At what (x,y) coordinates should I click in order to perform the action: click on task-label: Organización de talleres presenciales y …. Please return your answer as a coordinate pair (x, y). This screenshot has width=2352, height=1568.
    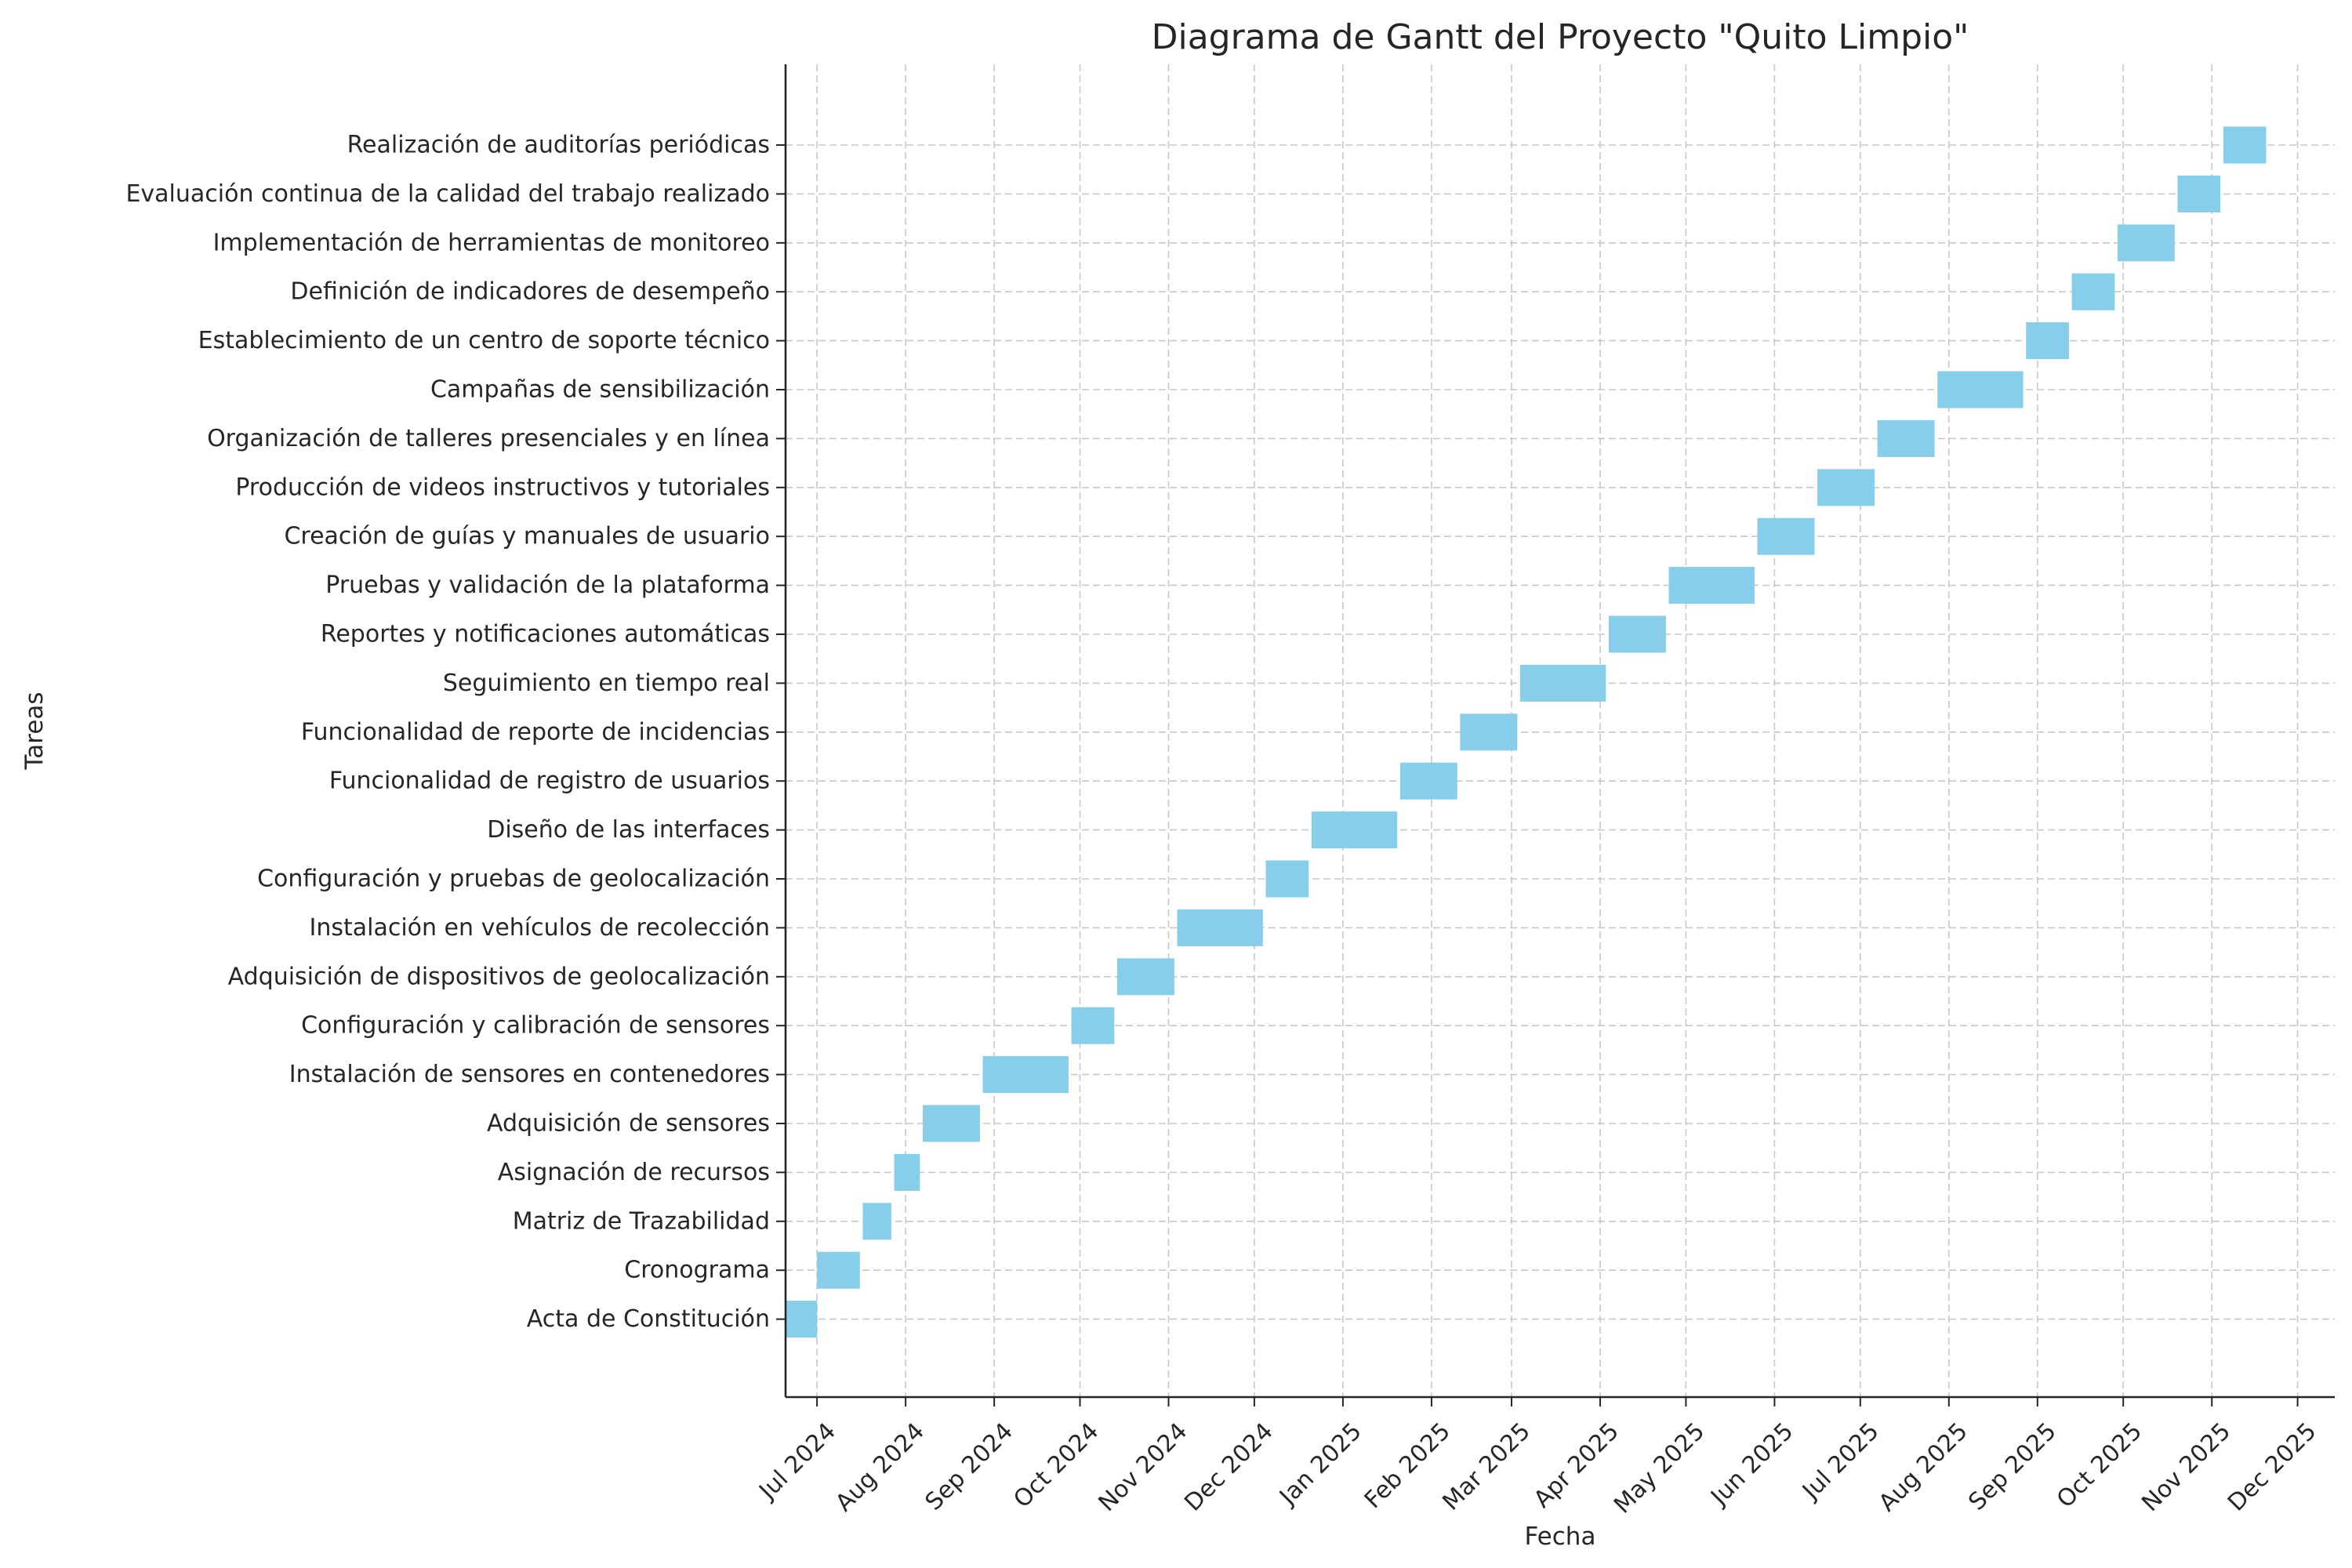
    Looking at the image, I should click on (489, 438).